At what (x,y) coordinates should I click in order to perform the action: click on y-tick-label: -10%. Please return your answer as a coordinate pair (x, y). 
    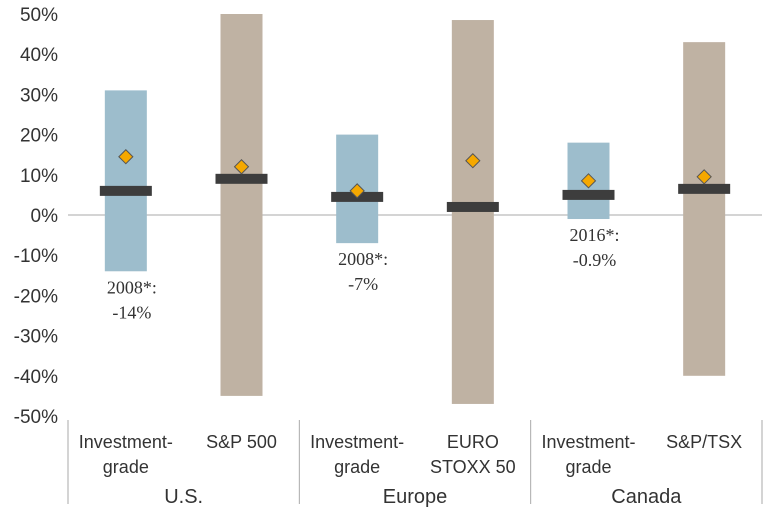
    Looking at the image, I should click on (36, 256).